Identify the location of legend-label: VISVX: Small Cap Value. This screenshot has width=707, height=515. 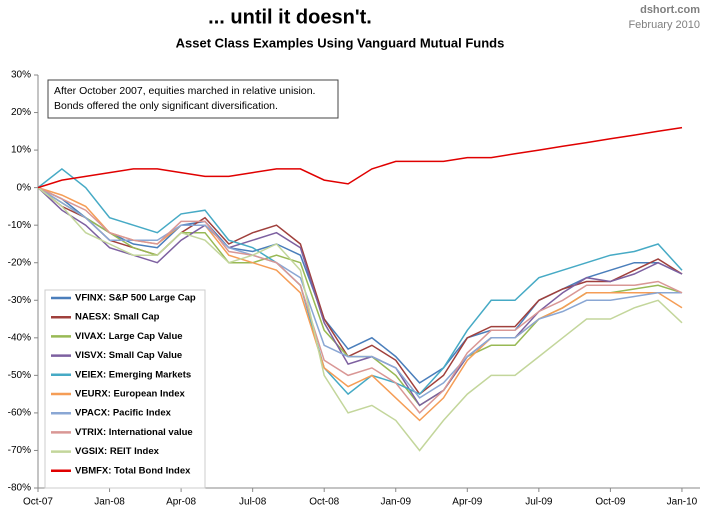
(128, 355).